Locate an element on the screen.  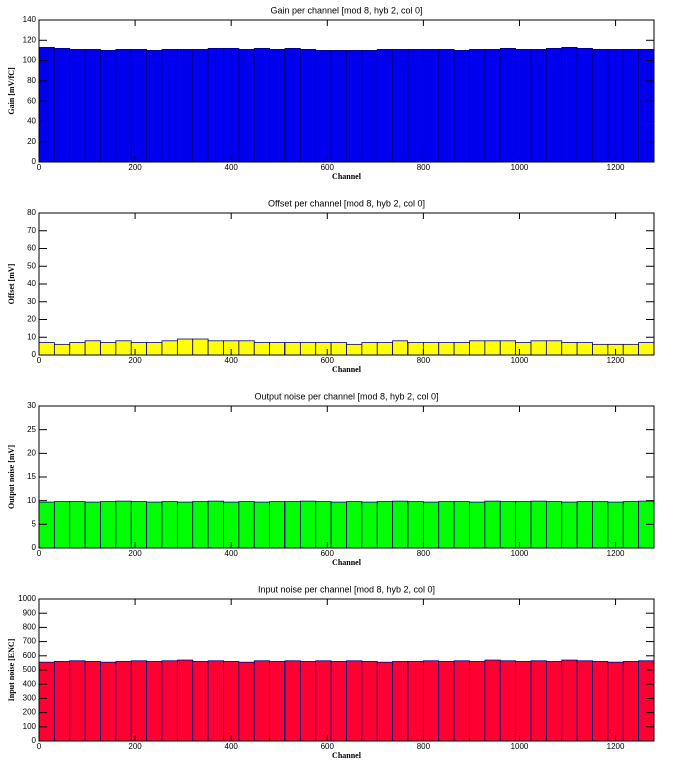
y-tick-label: 300 is located at coordinates (30, 698).